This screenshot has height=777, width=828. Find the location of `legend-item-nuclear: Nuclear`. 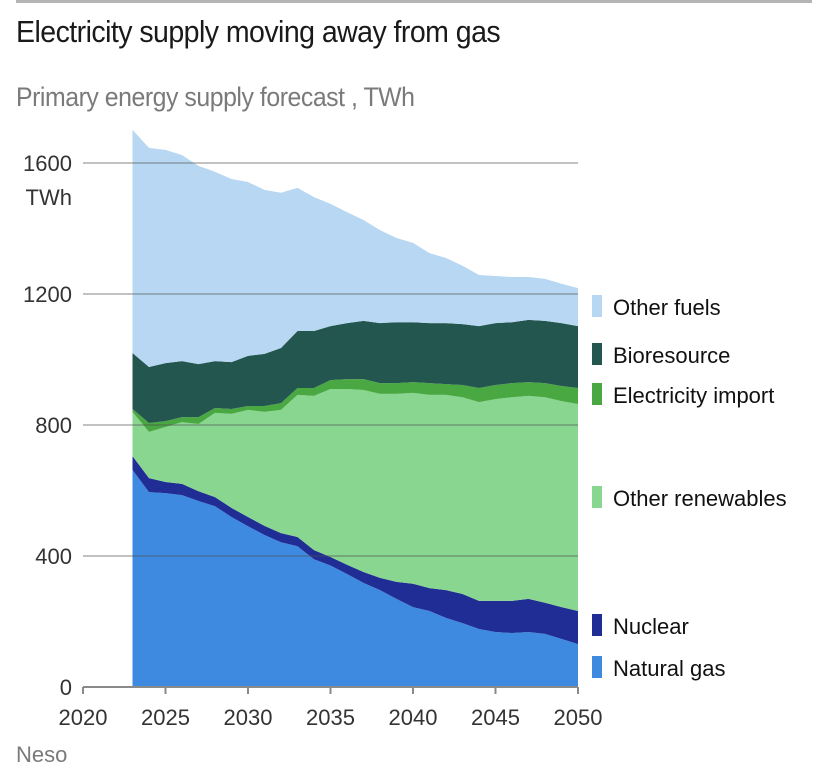

legend-item-nuclear: Nuclear is located at coordinates (640, 626).